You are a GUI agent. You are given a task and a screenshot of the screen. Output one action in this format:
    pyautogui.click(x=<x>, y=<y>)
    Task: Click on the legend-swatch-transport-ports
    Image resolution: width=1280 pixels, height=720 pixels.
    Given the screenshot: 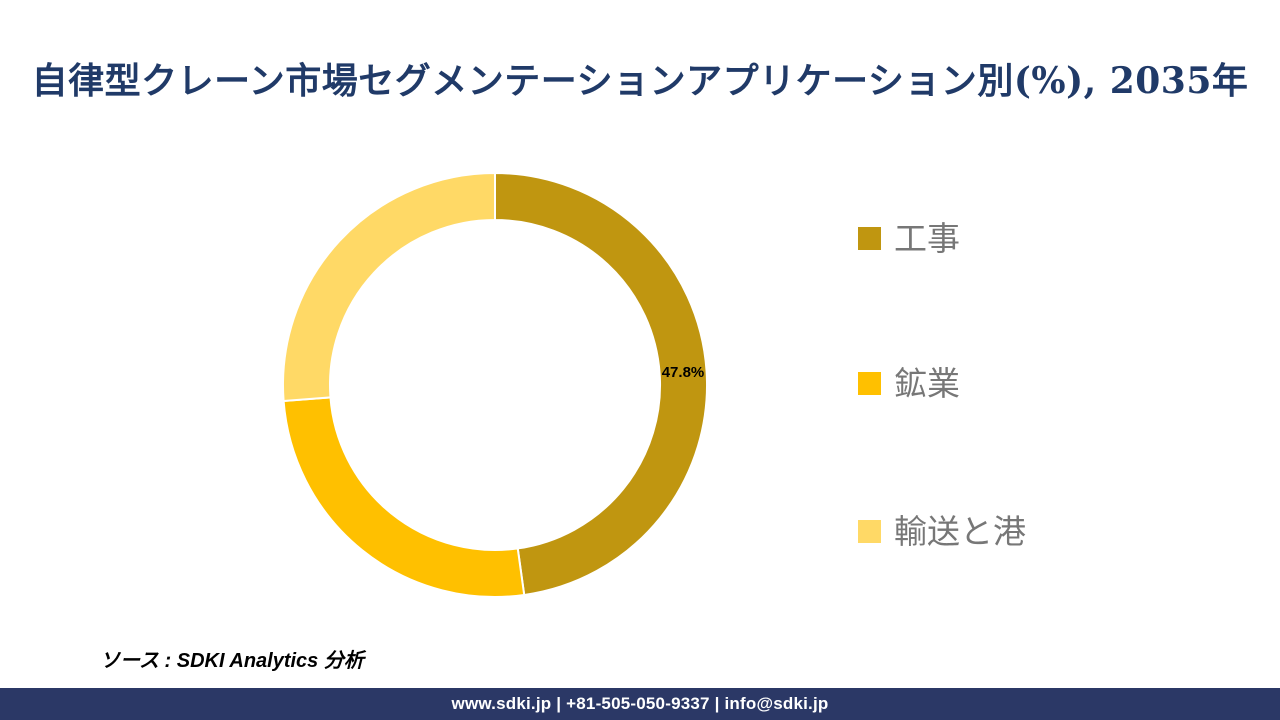 What is the action you would take?
    pyautogui.click(x=869, y=531)
    